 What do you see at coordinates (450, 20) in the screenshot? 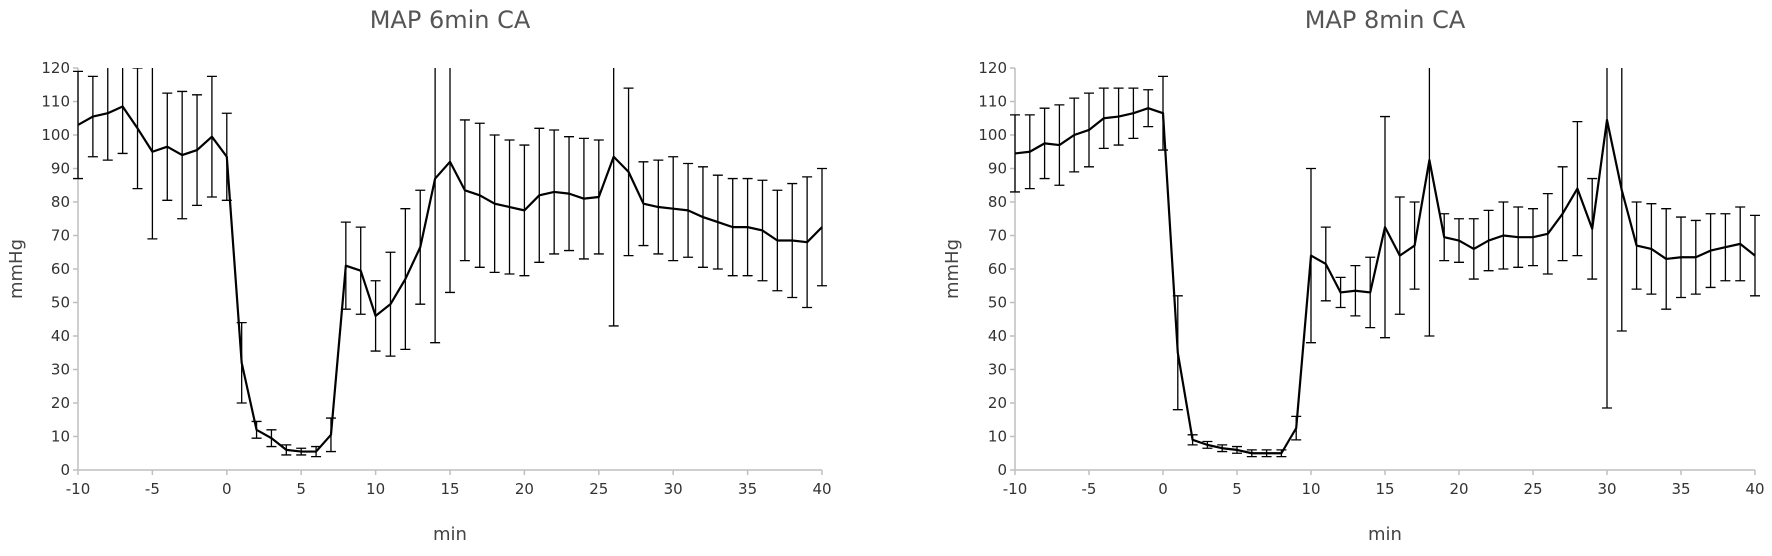
I see `chart-title: MAP 6min CA` at bounding box center [450, 20].